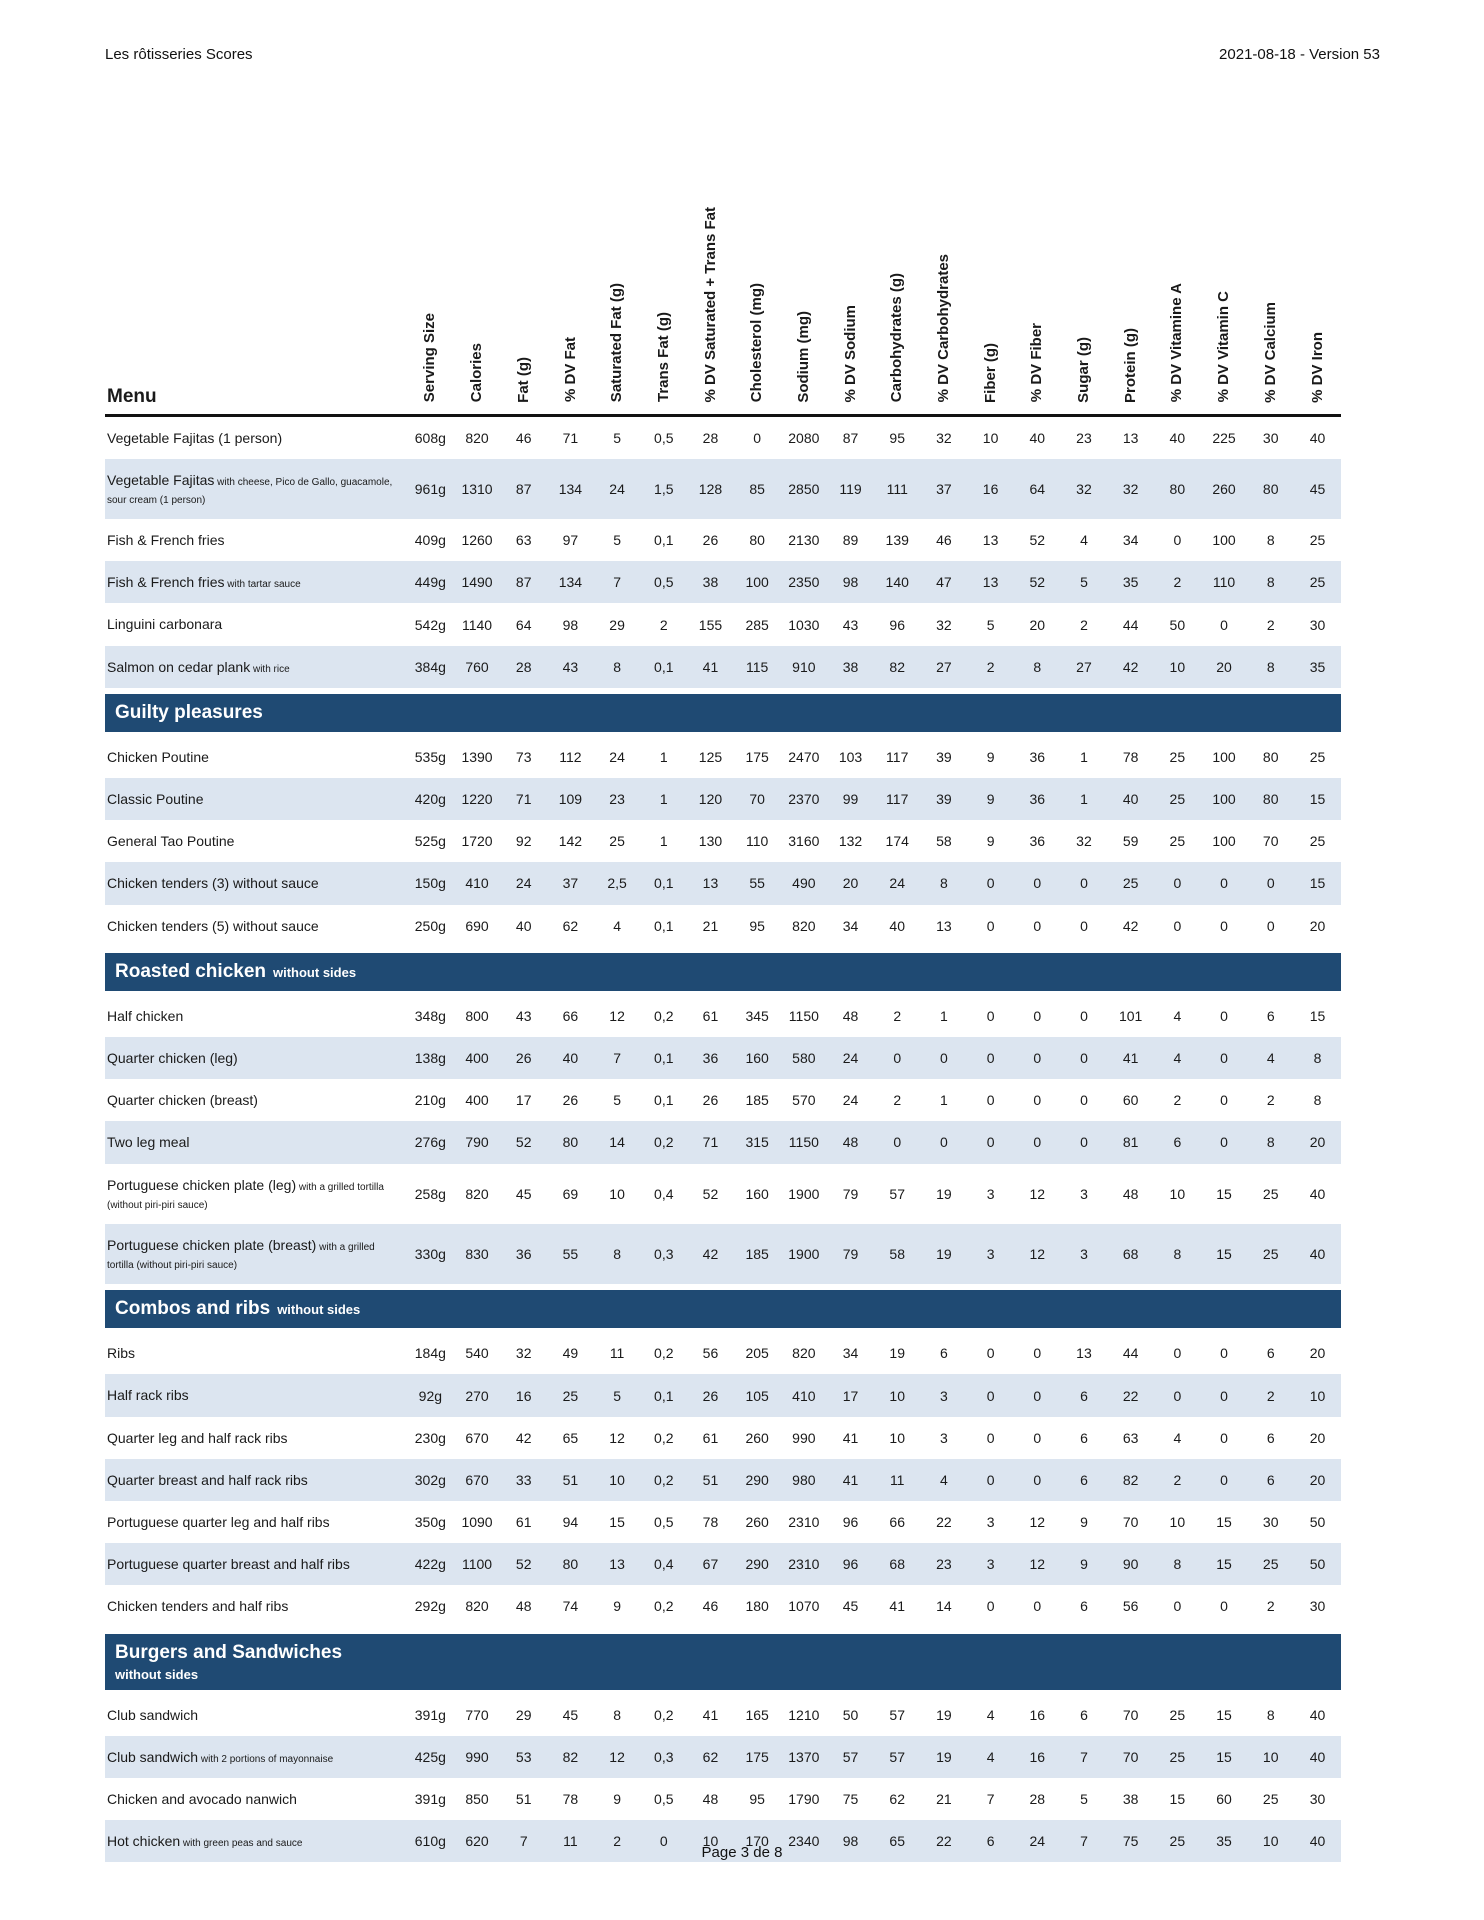 The width and height of the screenshot is (1484, 1920). Describe the element at coordinates (897, 338) in the screenshot. I see `column-header-label: Carbohydrates (g)` at that location.